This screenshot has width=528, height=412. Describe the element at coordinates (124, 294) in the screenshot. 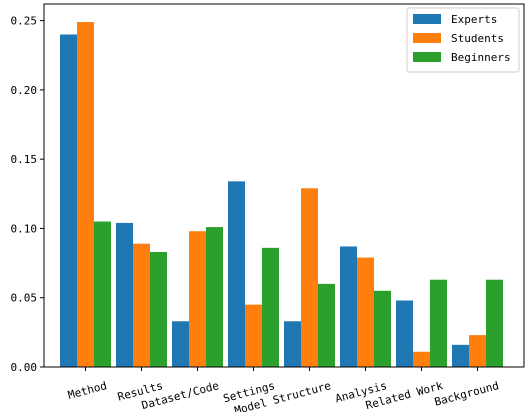

I see `bar-experts-results` at that location.